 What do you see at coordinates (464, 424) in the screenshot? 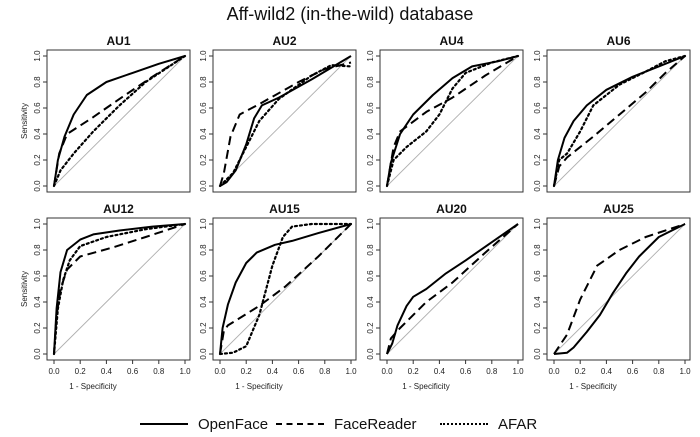
I see `legend-swatch-dotted` at bounding box center [464, 424].